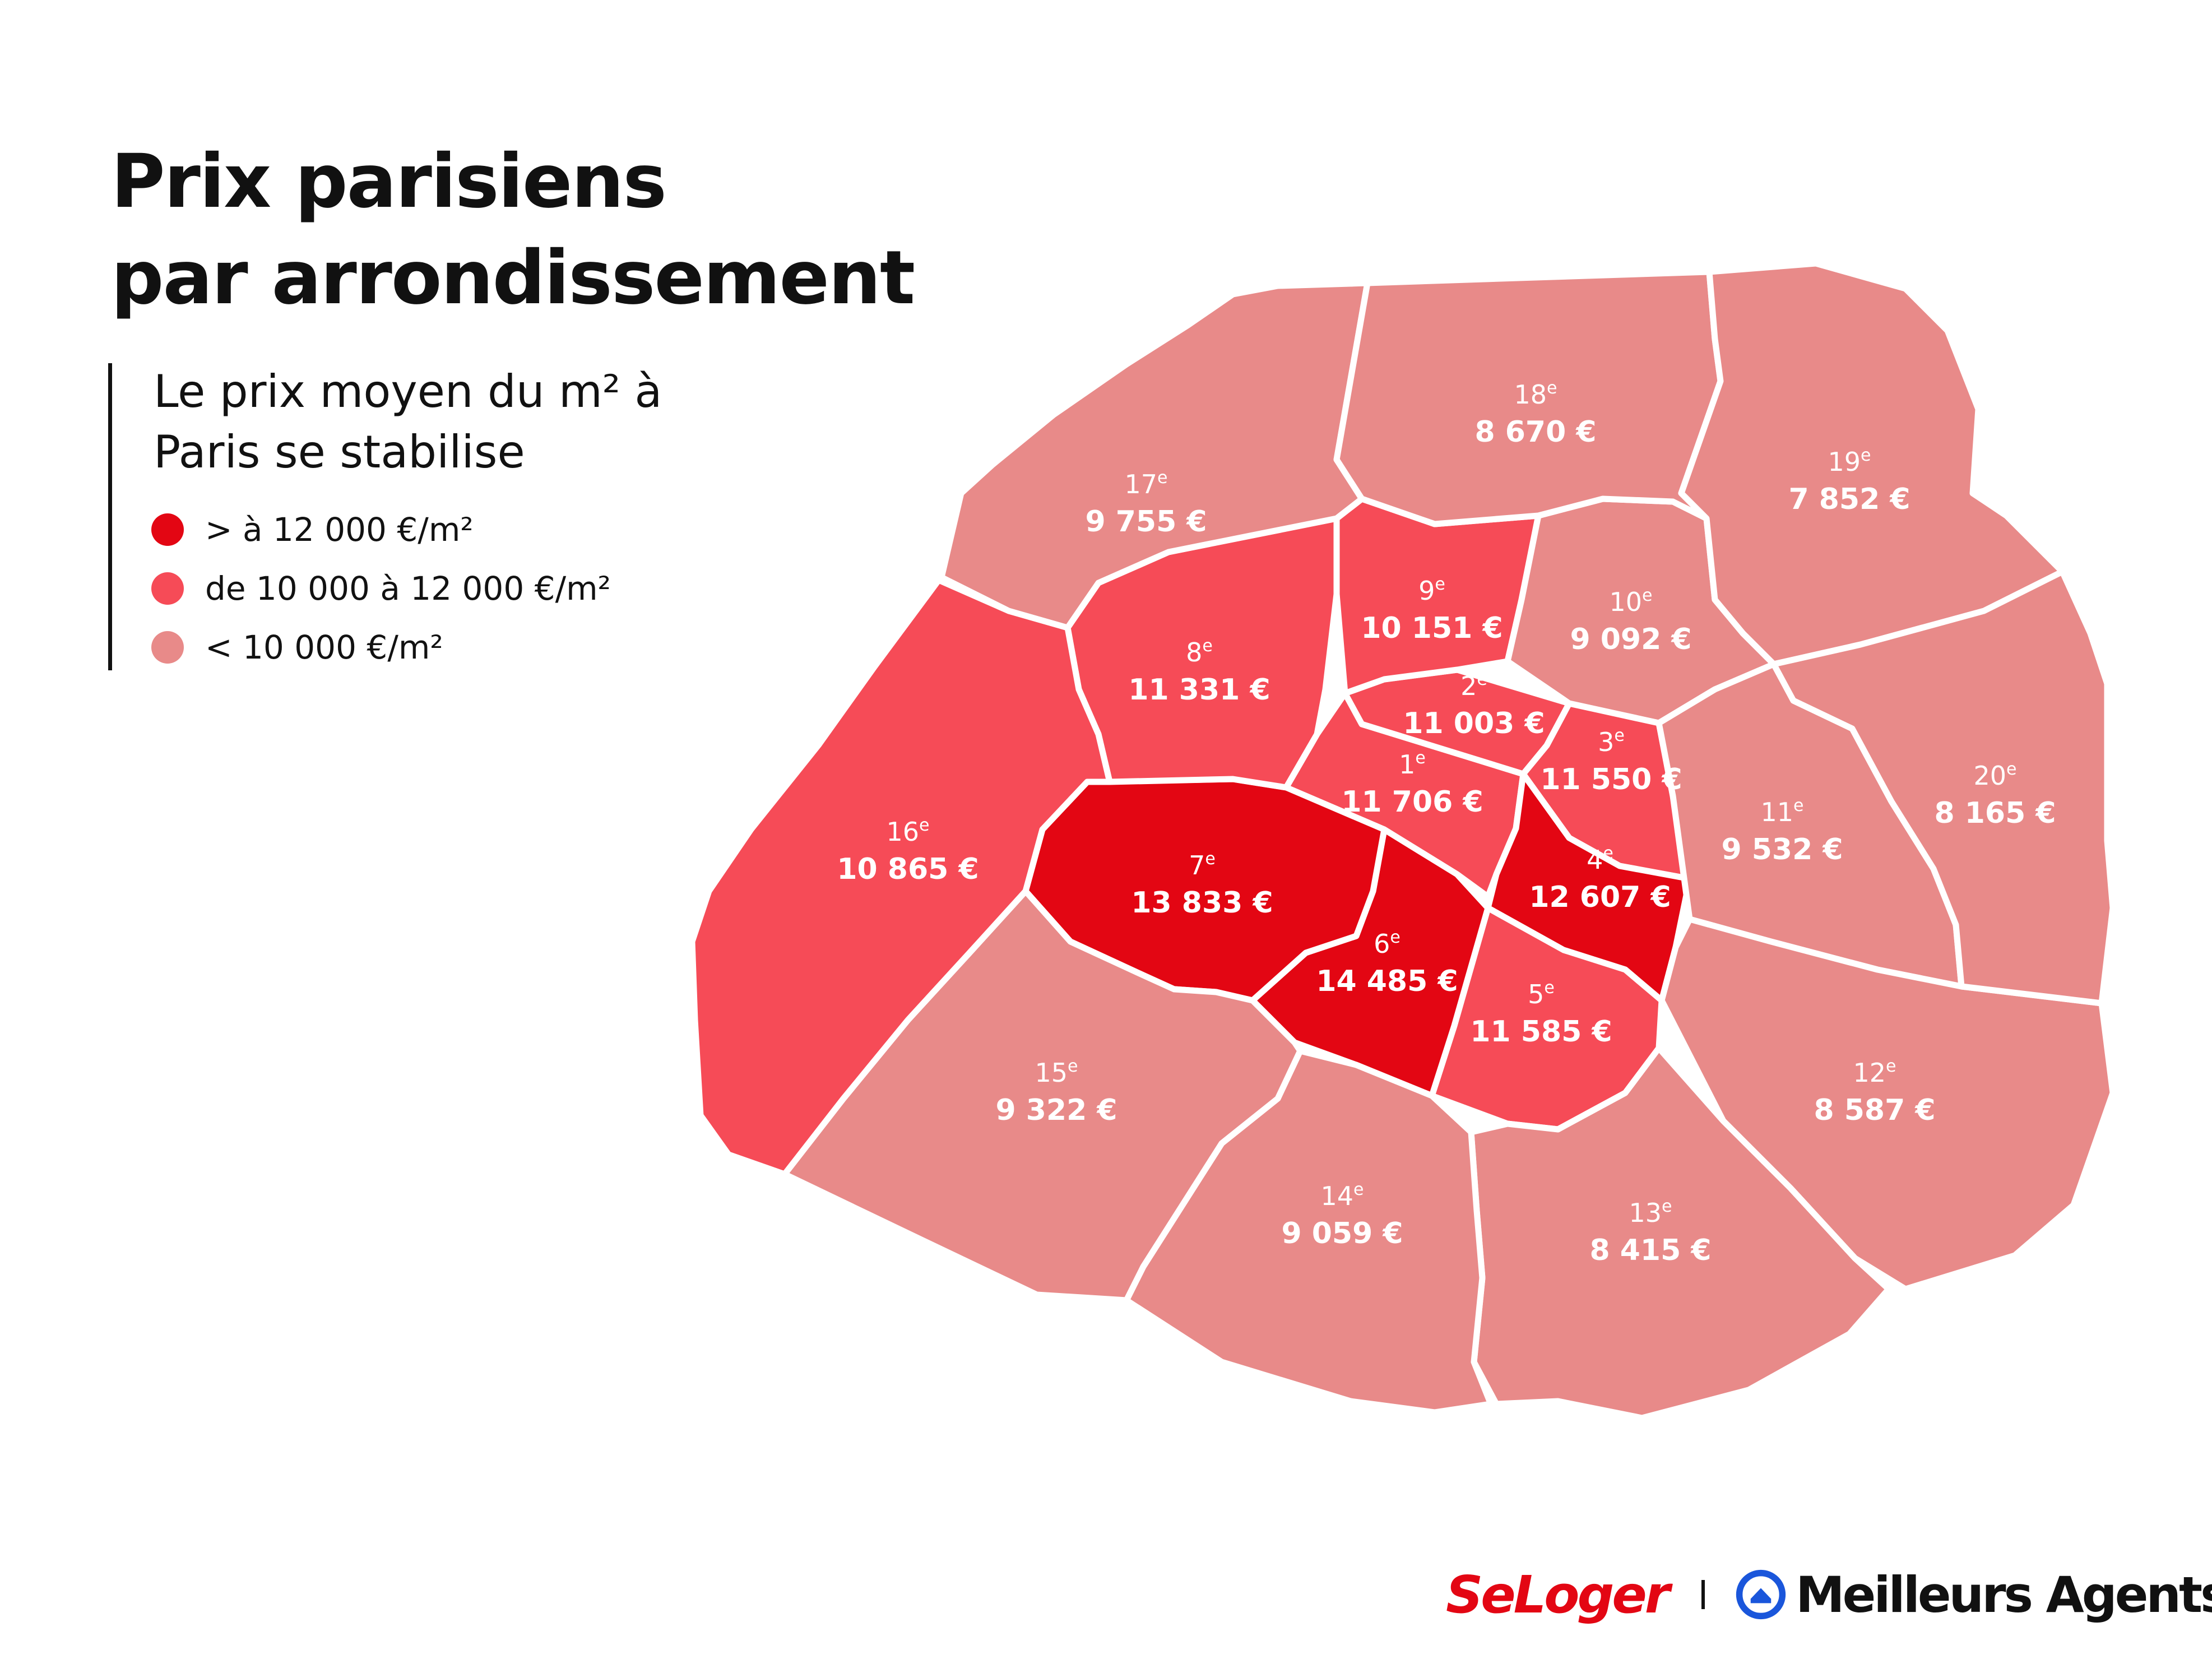 Image resolution: width=2212 pixels, height=1659 pixels. I want to click on arrondissement-12-price: 8 587 €, so click(1874, 1110).